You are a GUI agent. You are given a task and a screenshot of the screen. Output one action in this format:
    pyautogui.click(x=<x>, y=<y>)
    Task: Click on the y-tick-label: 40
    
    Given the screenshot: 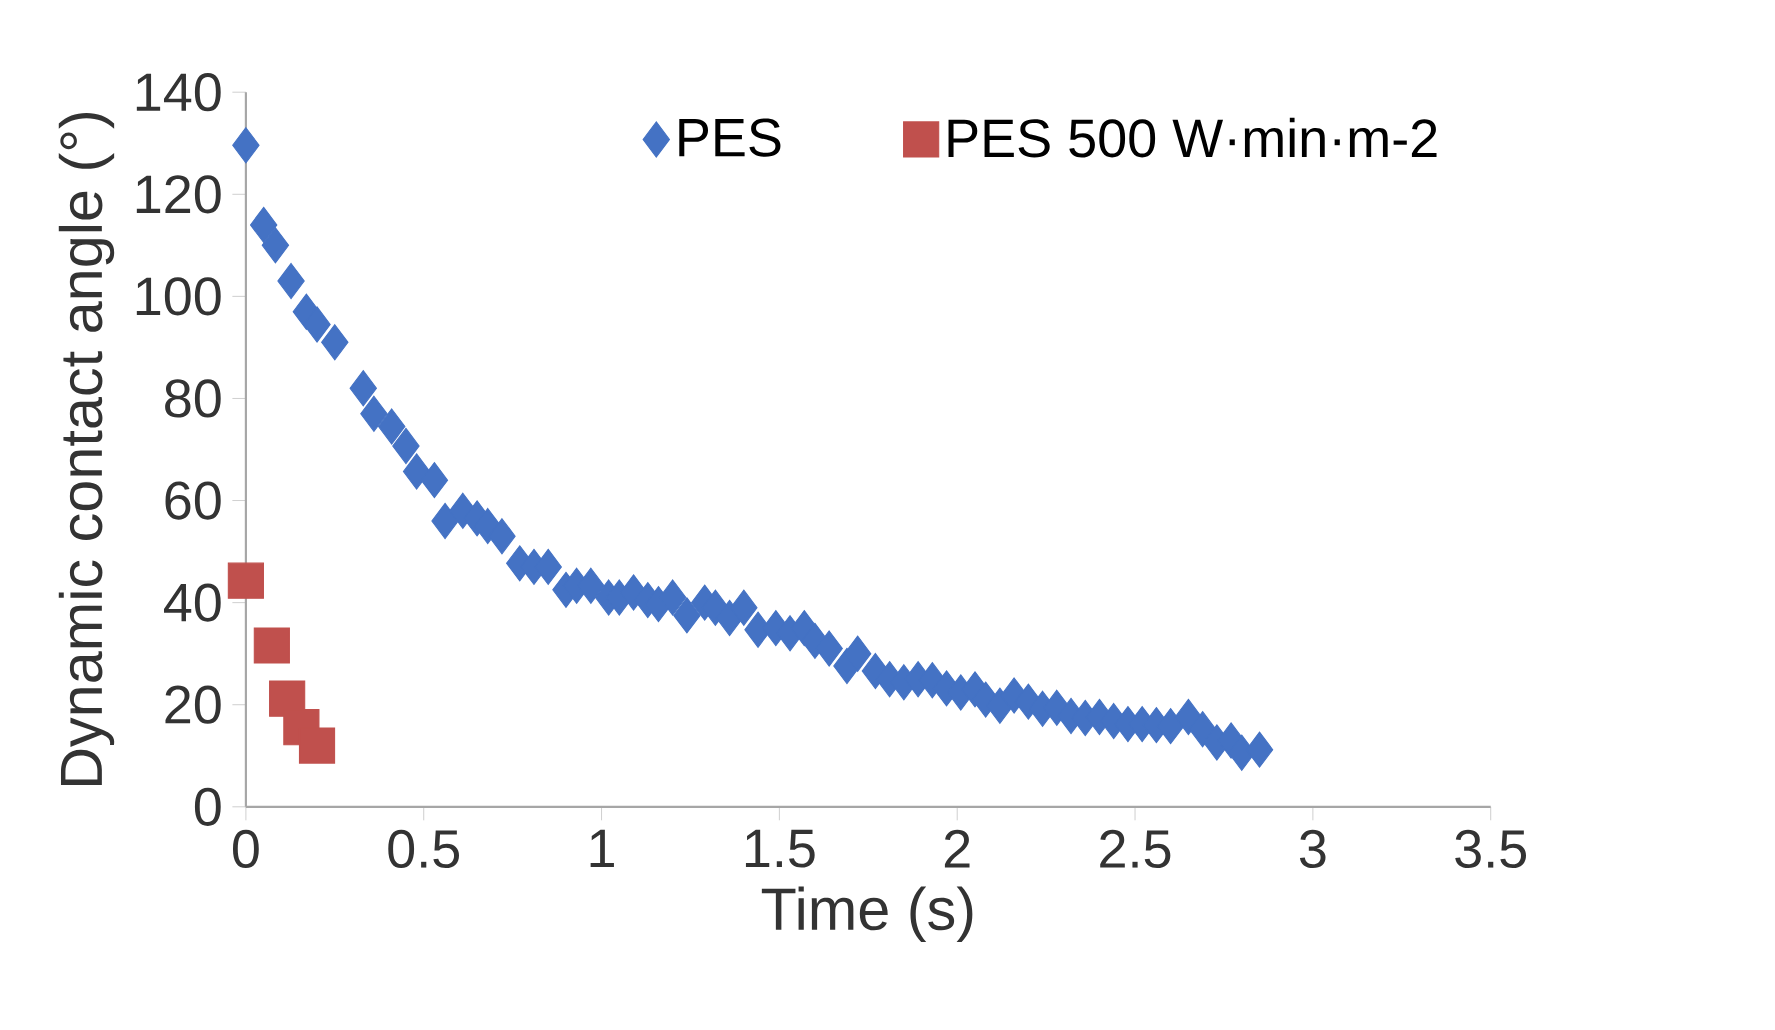 What is the action you would take?
    pyautogui.click(x=192, y=602)
    